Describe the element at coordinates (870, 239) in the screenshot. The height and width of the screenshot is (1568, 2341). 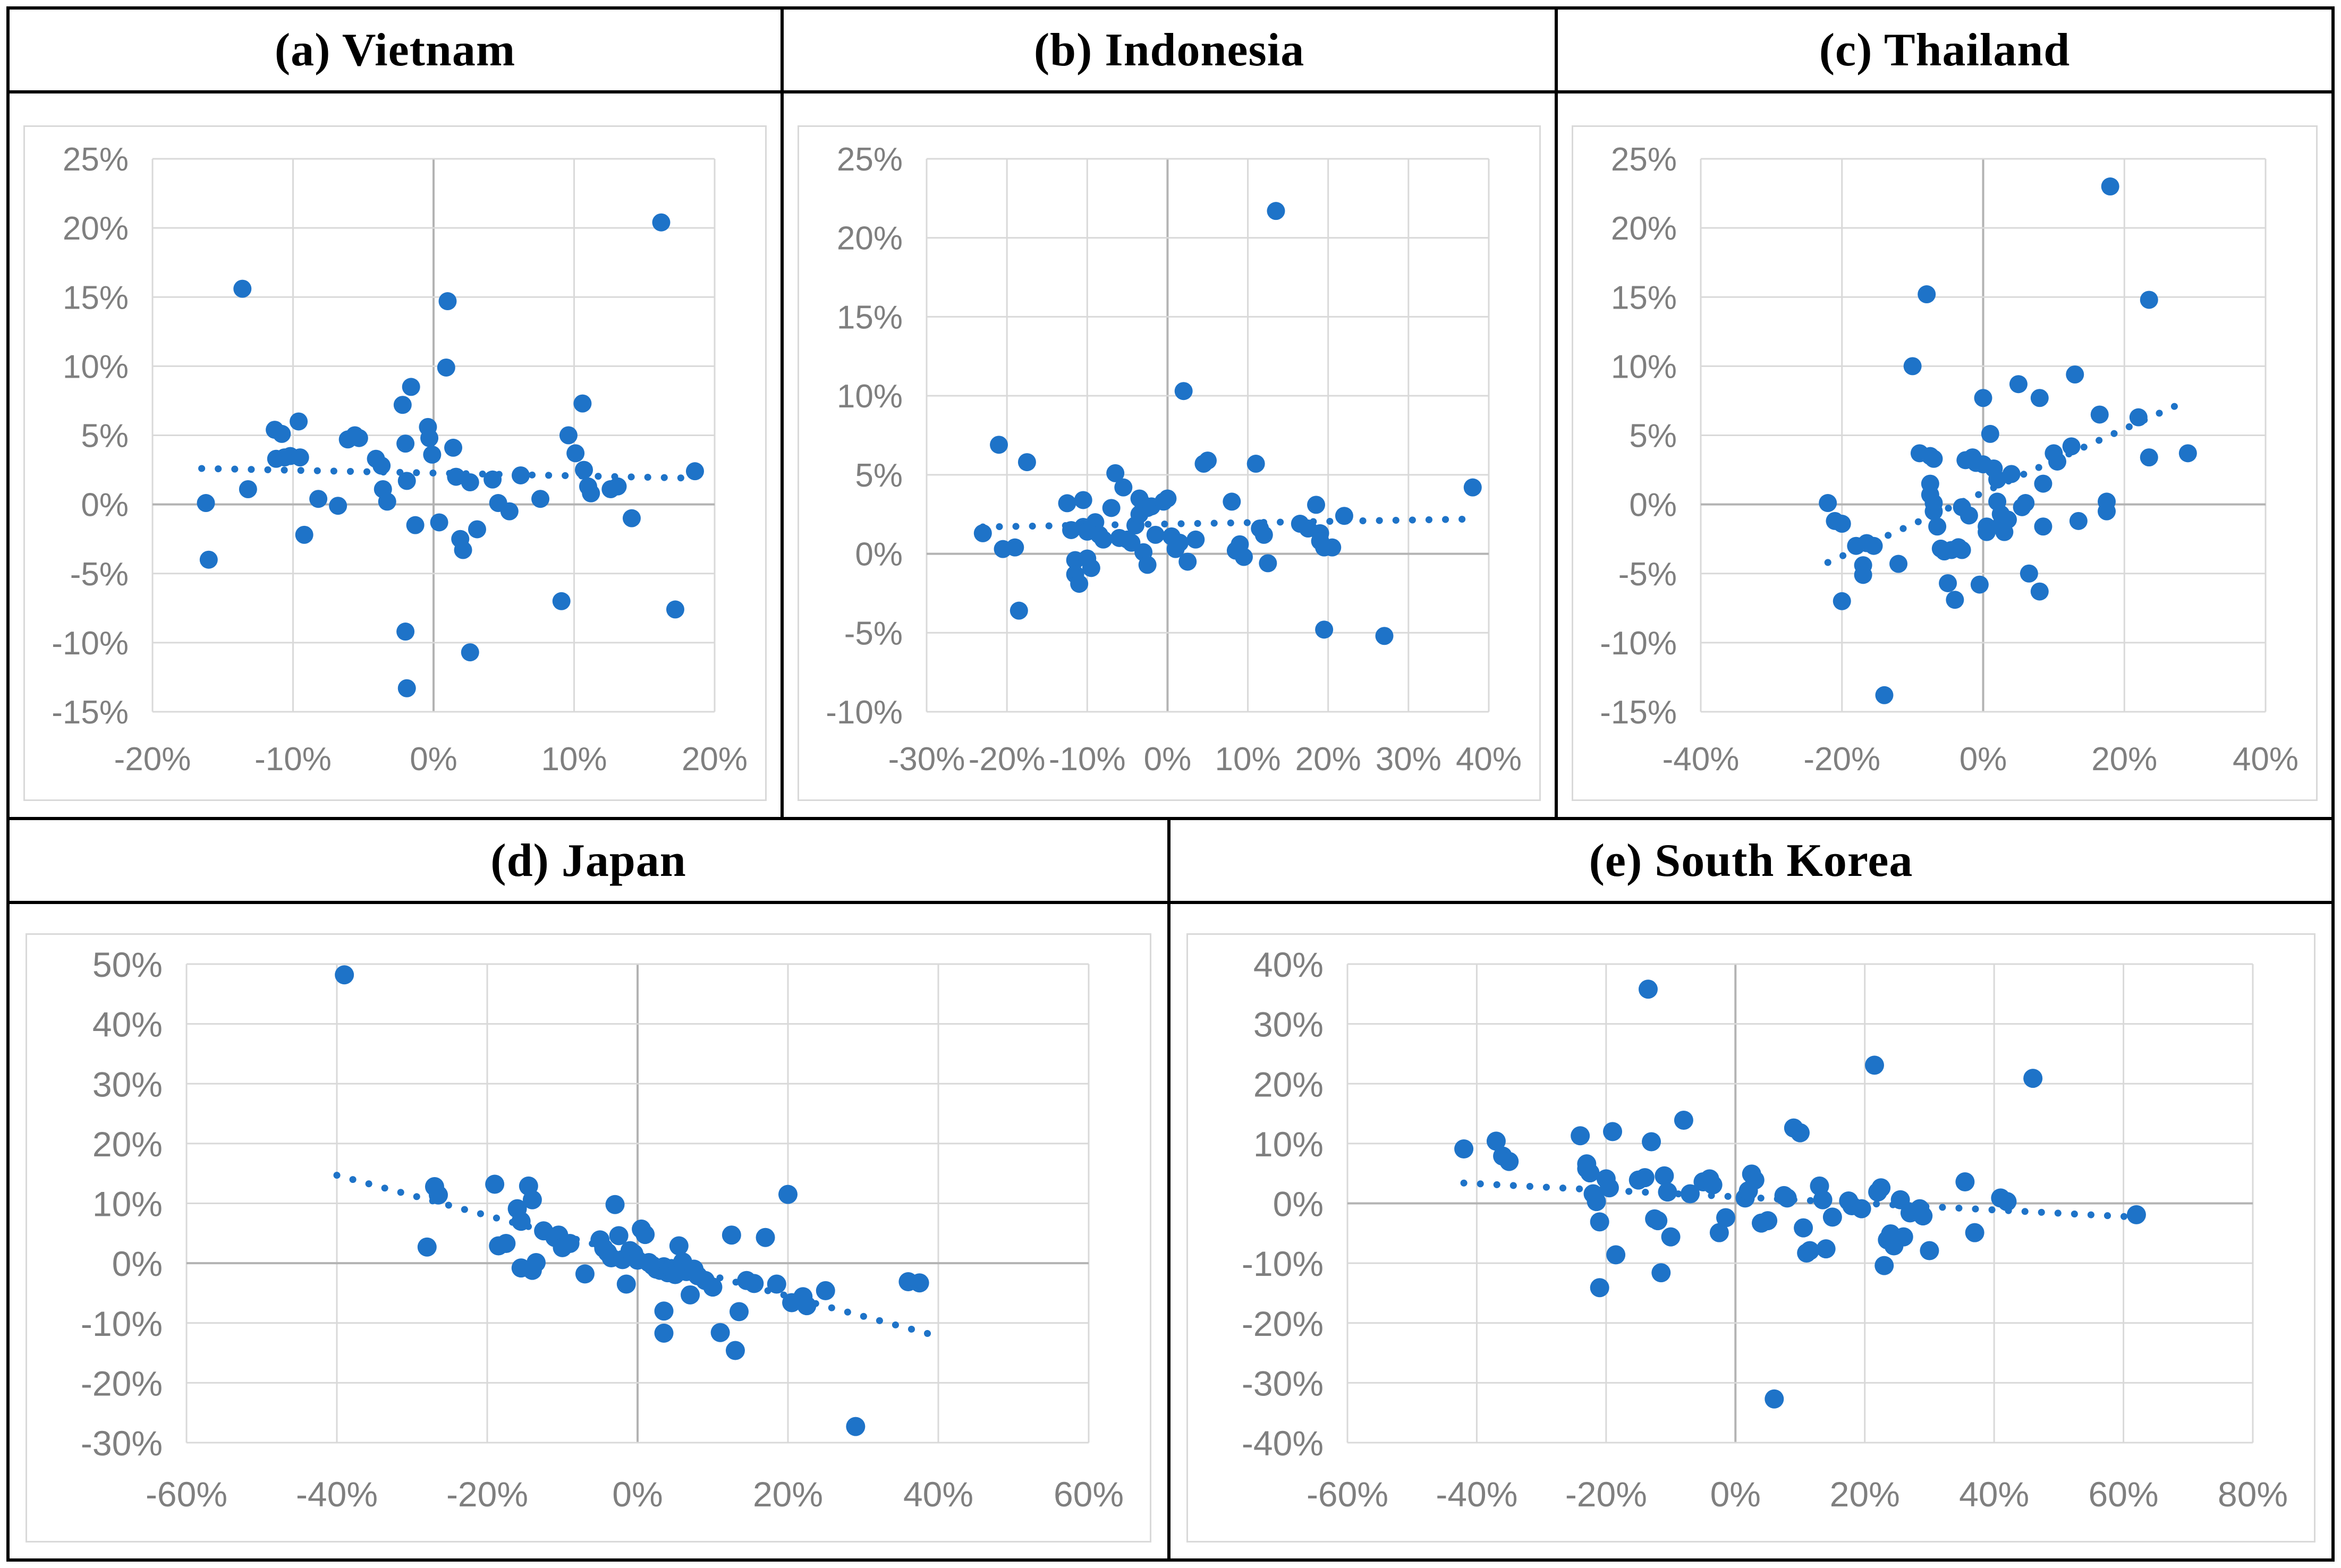
I see `y-tick-label: 20%` at that location.